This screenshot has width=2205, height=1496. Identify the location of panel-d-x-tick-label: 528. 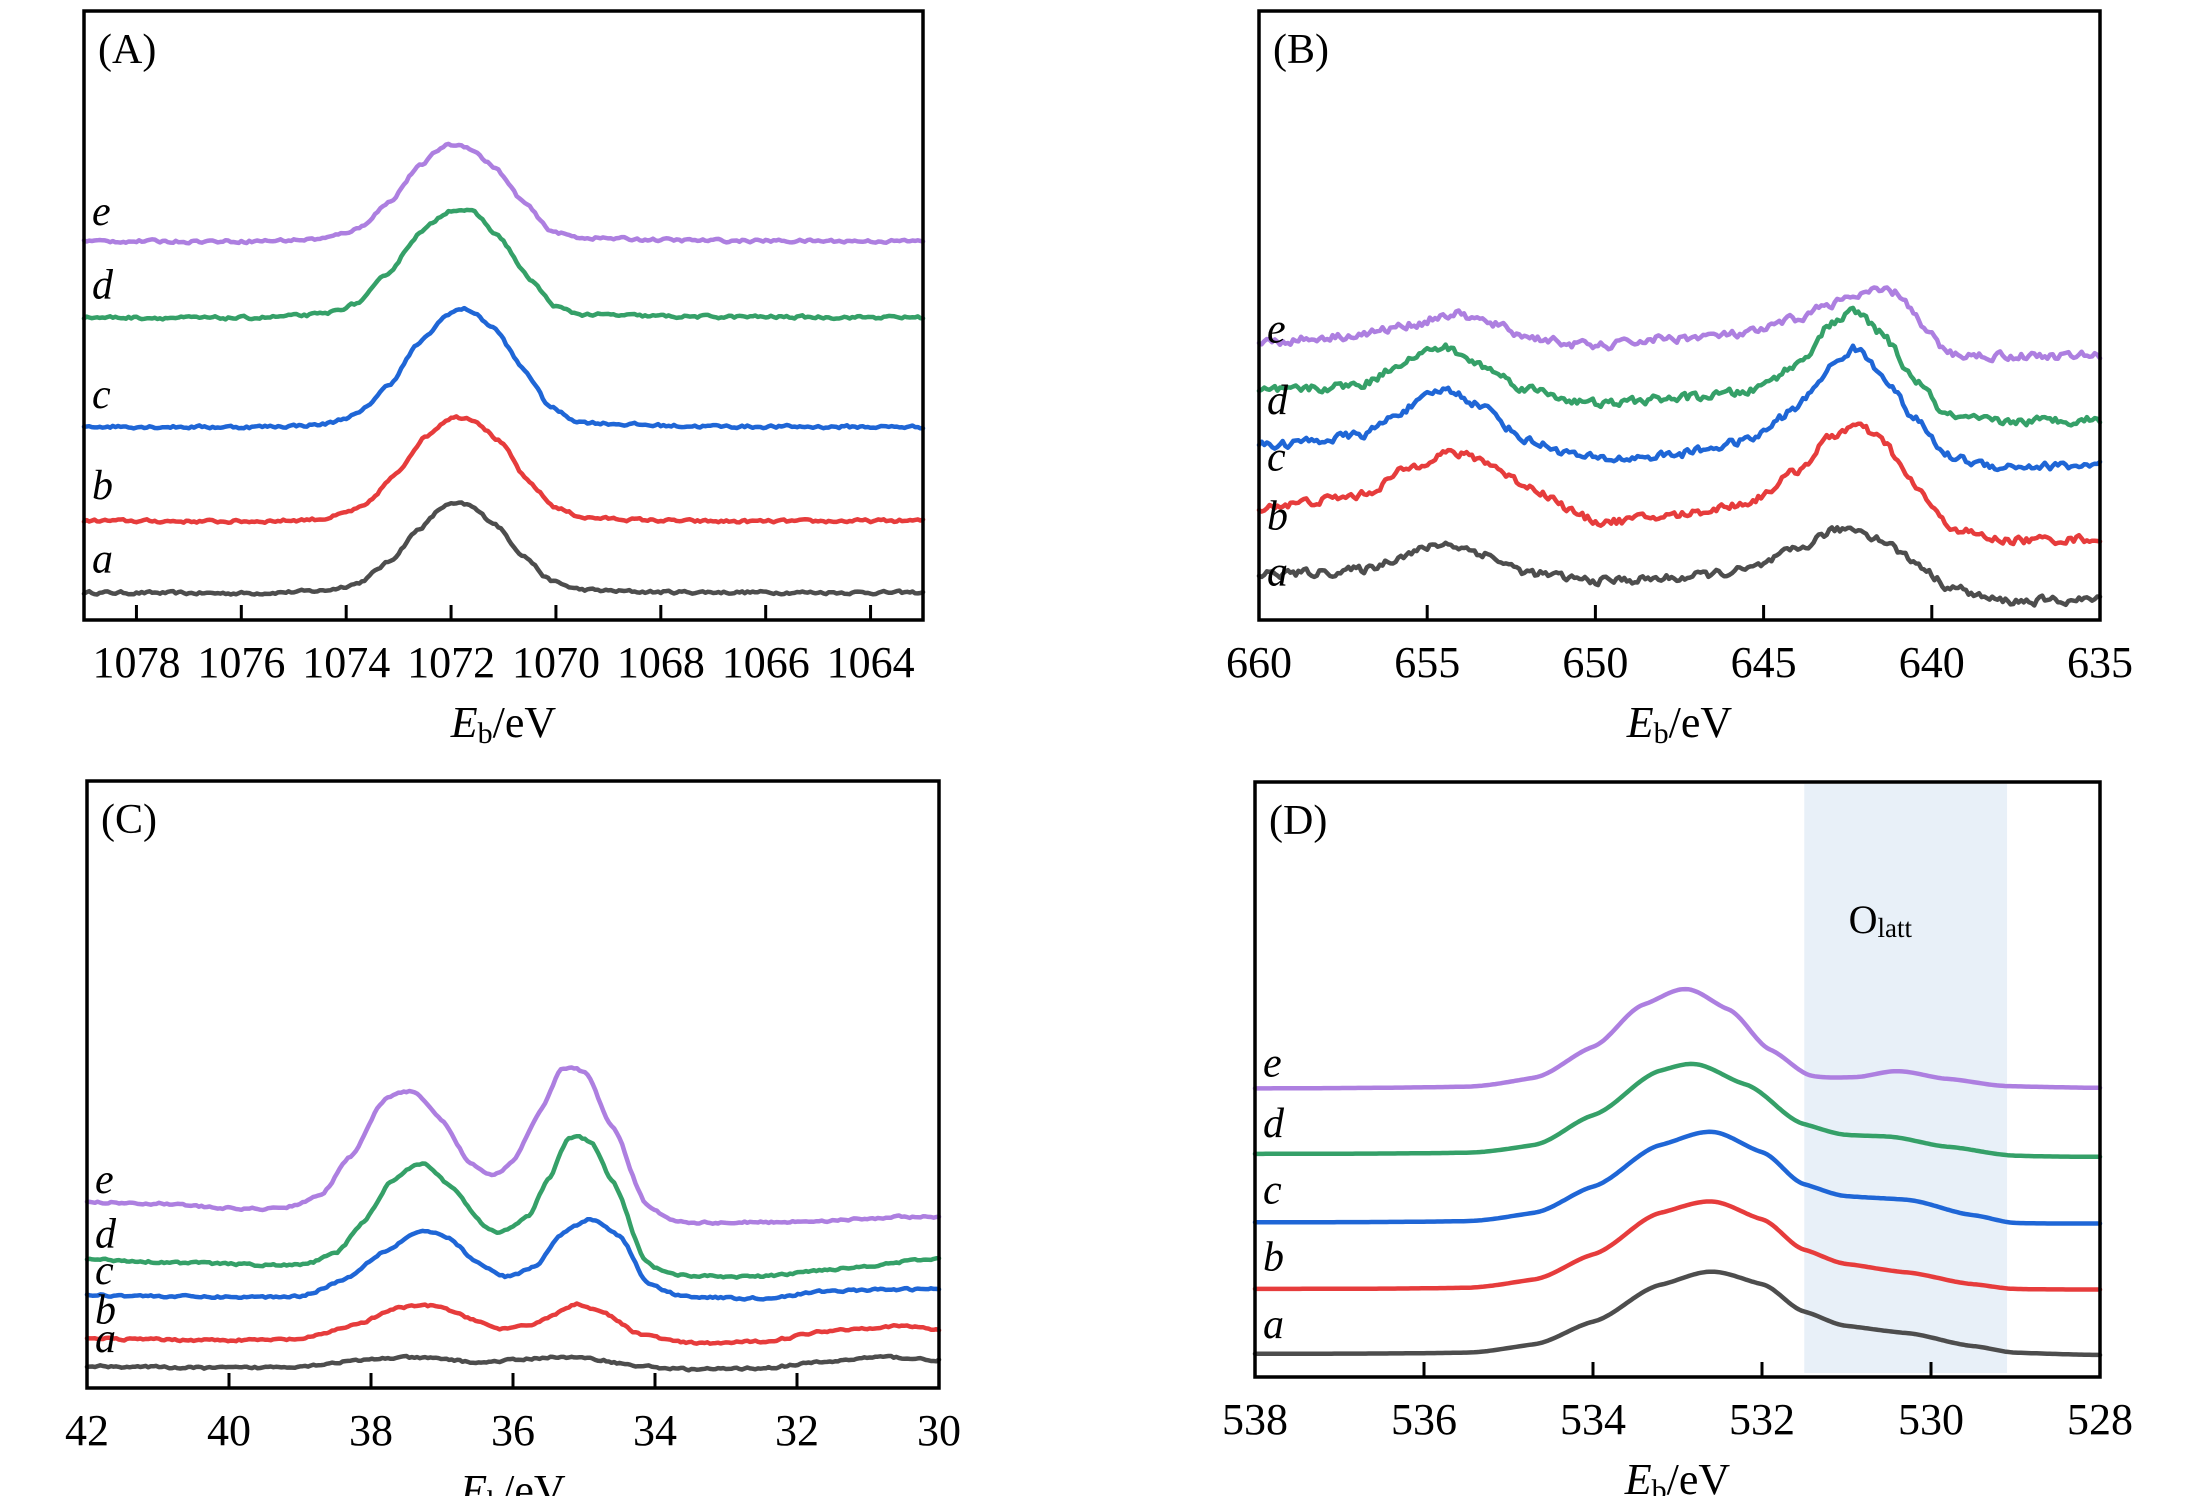
(2100, 1419).